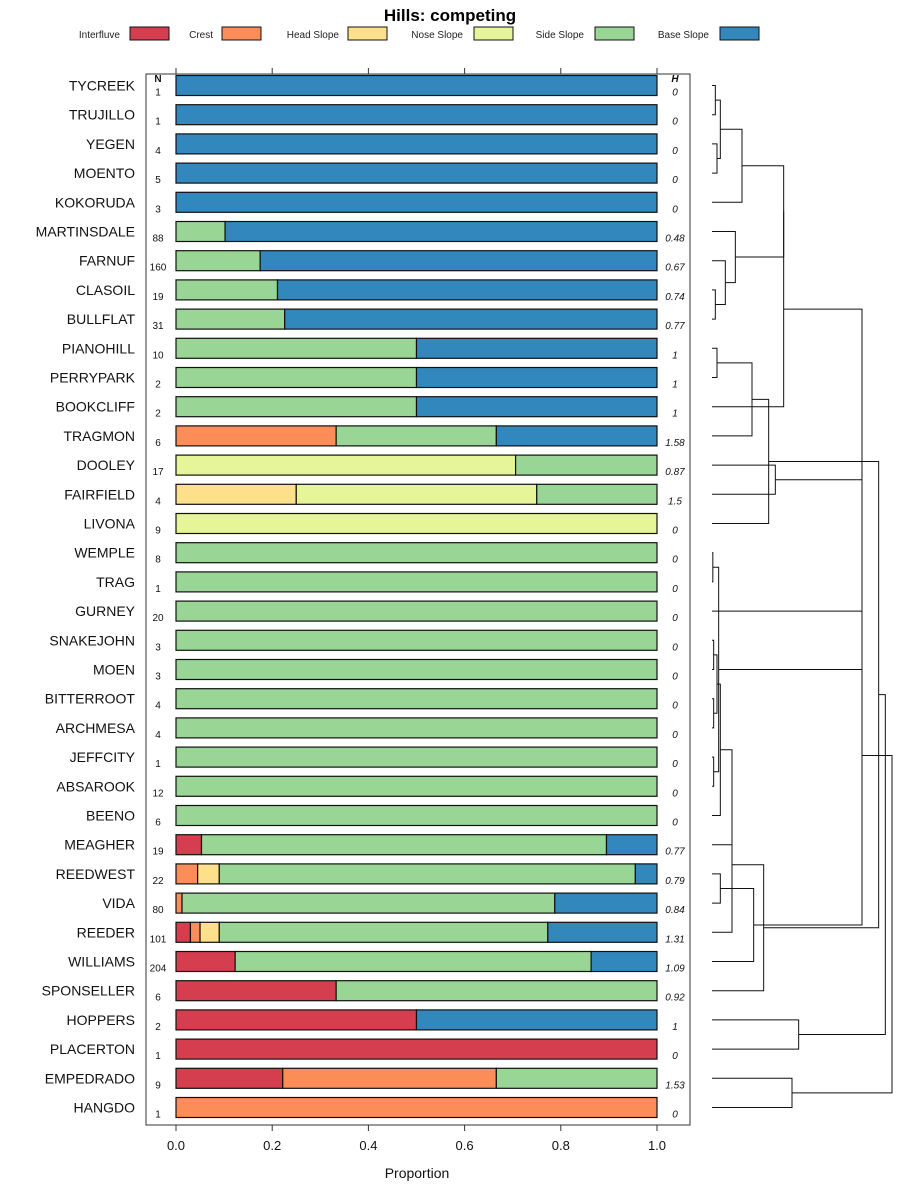  Describe the element at coordinates (675, 268) in the screenshot. I see `row-h-value: 0.67` at that location.